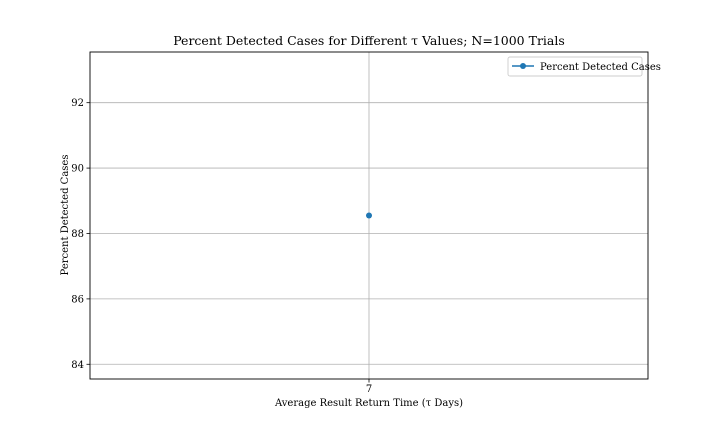  I want to click on y-tick-label: 84, so click(77, 365).